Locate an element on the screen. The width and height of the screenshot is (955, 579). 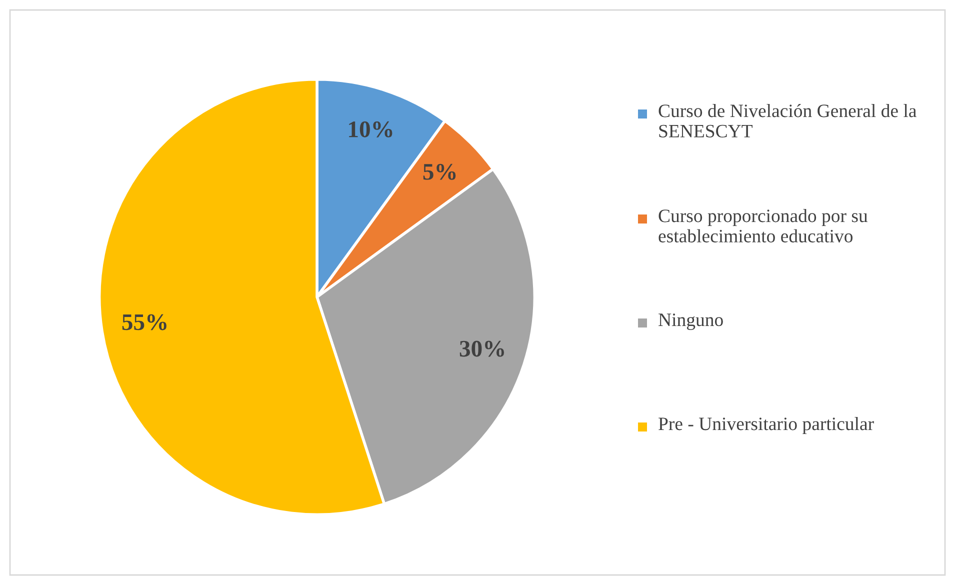
legend-label: Curso proporcionado por su establecimiento educativo is located at coordinates (763, 225).